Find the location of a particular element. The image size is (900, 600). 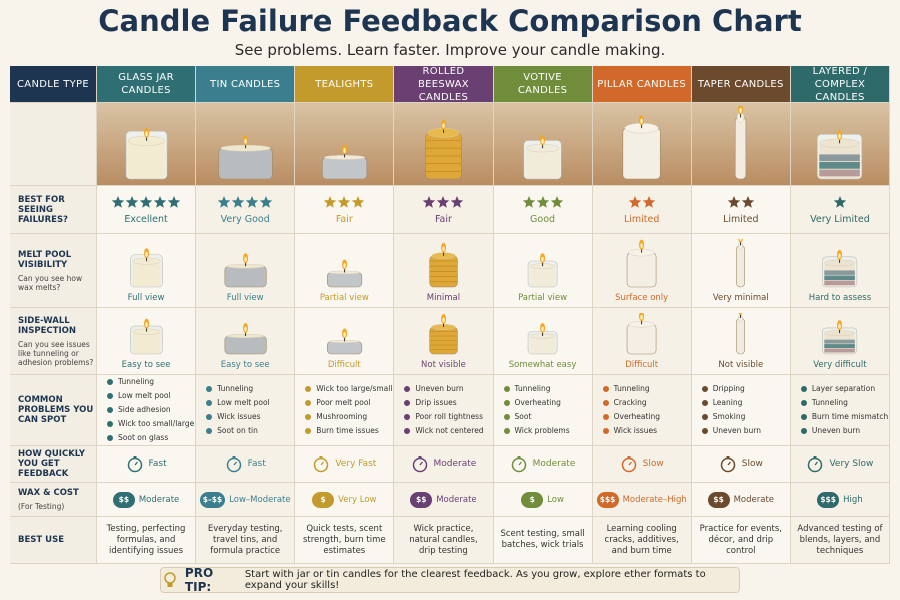

label-blank is located at coordinates (53, 144).